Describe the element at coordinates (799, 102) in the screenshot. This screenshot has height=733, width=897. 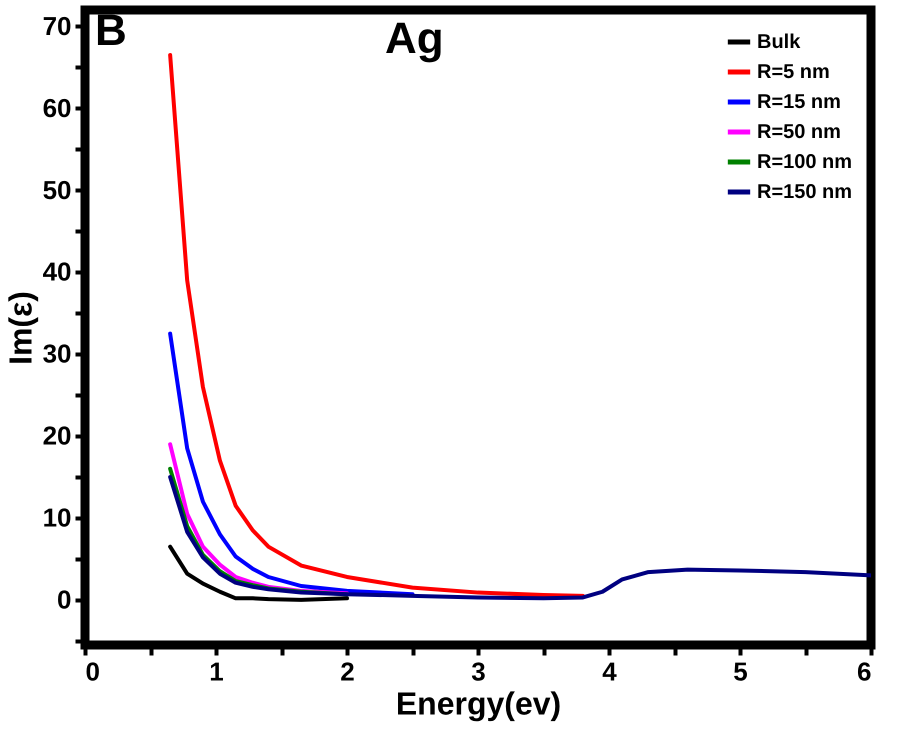
I see `legend-label: R=15 nm` at that location.